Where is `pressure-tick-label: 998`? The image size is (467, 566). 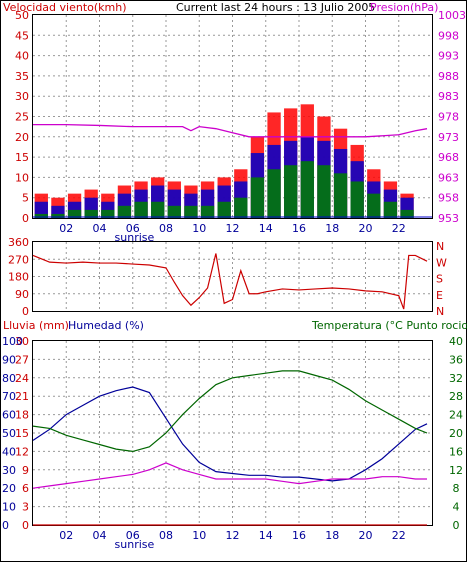 pressure-tick-label: 998 is located at coordinates (448, 35).